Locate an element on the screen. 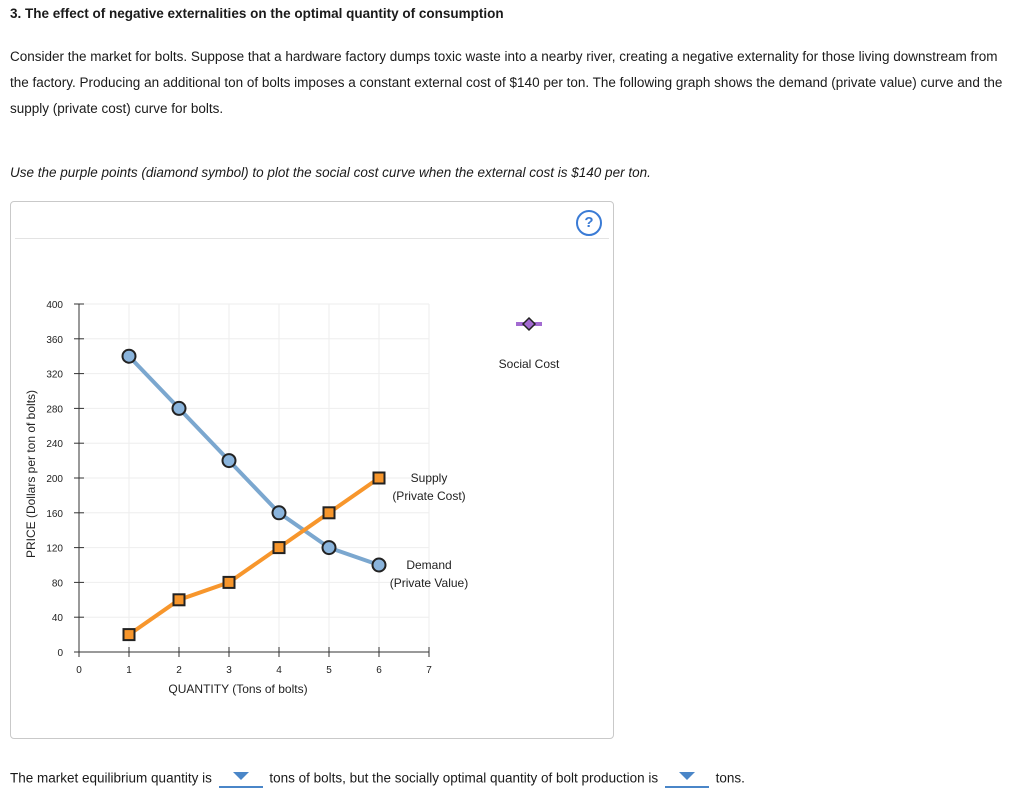  y-tick-label: 400 is located at coordinates (54, 305).